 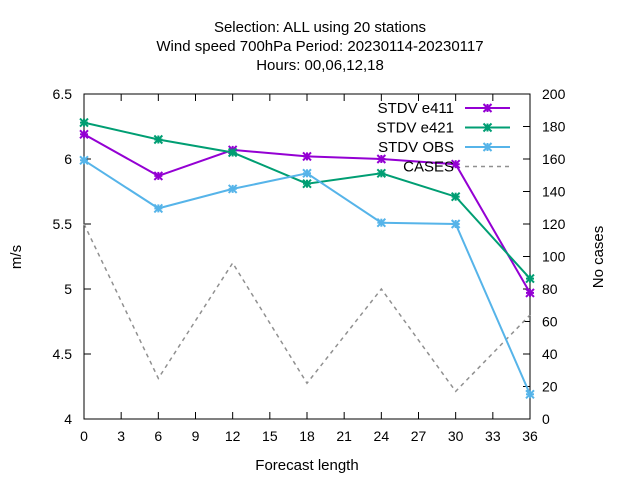 What do you see at coordinates (443, 138) in the screenshot?
I see `legend: STDV e411 STDV e421 STDV OBS CASES` at bounding box center [443, 138].